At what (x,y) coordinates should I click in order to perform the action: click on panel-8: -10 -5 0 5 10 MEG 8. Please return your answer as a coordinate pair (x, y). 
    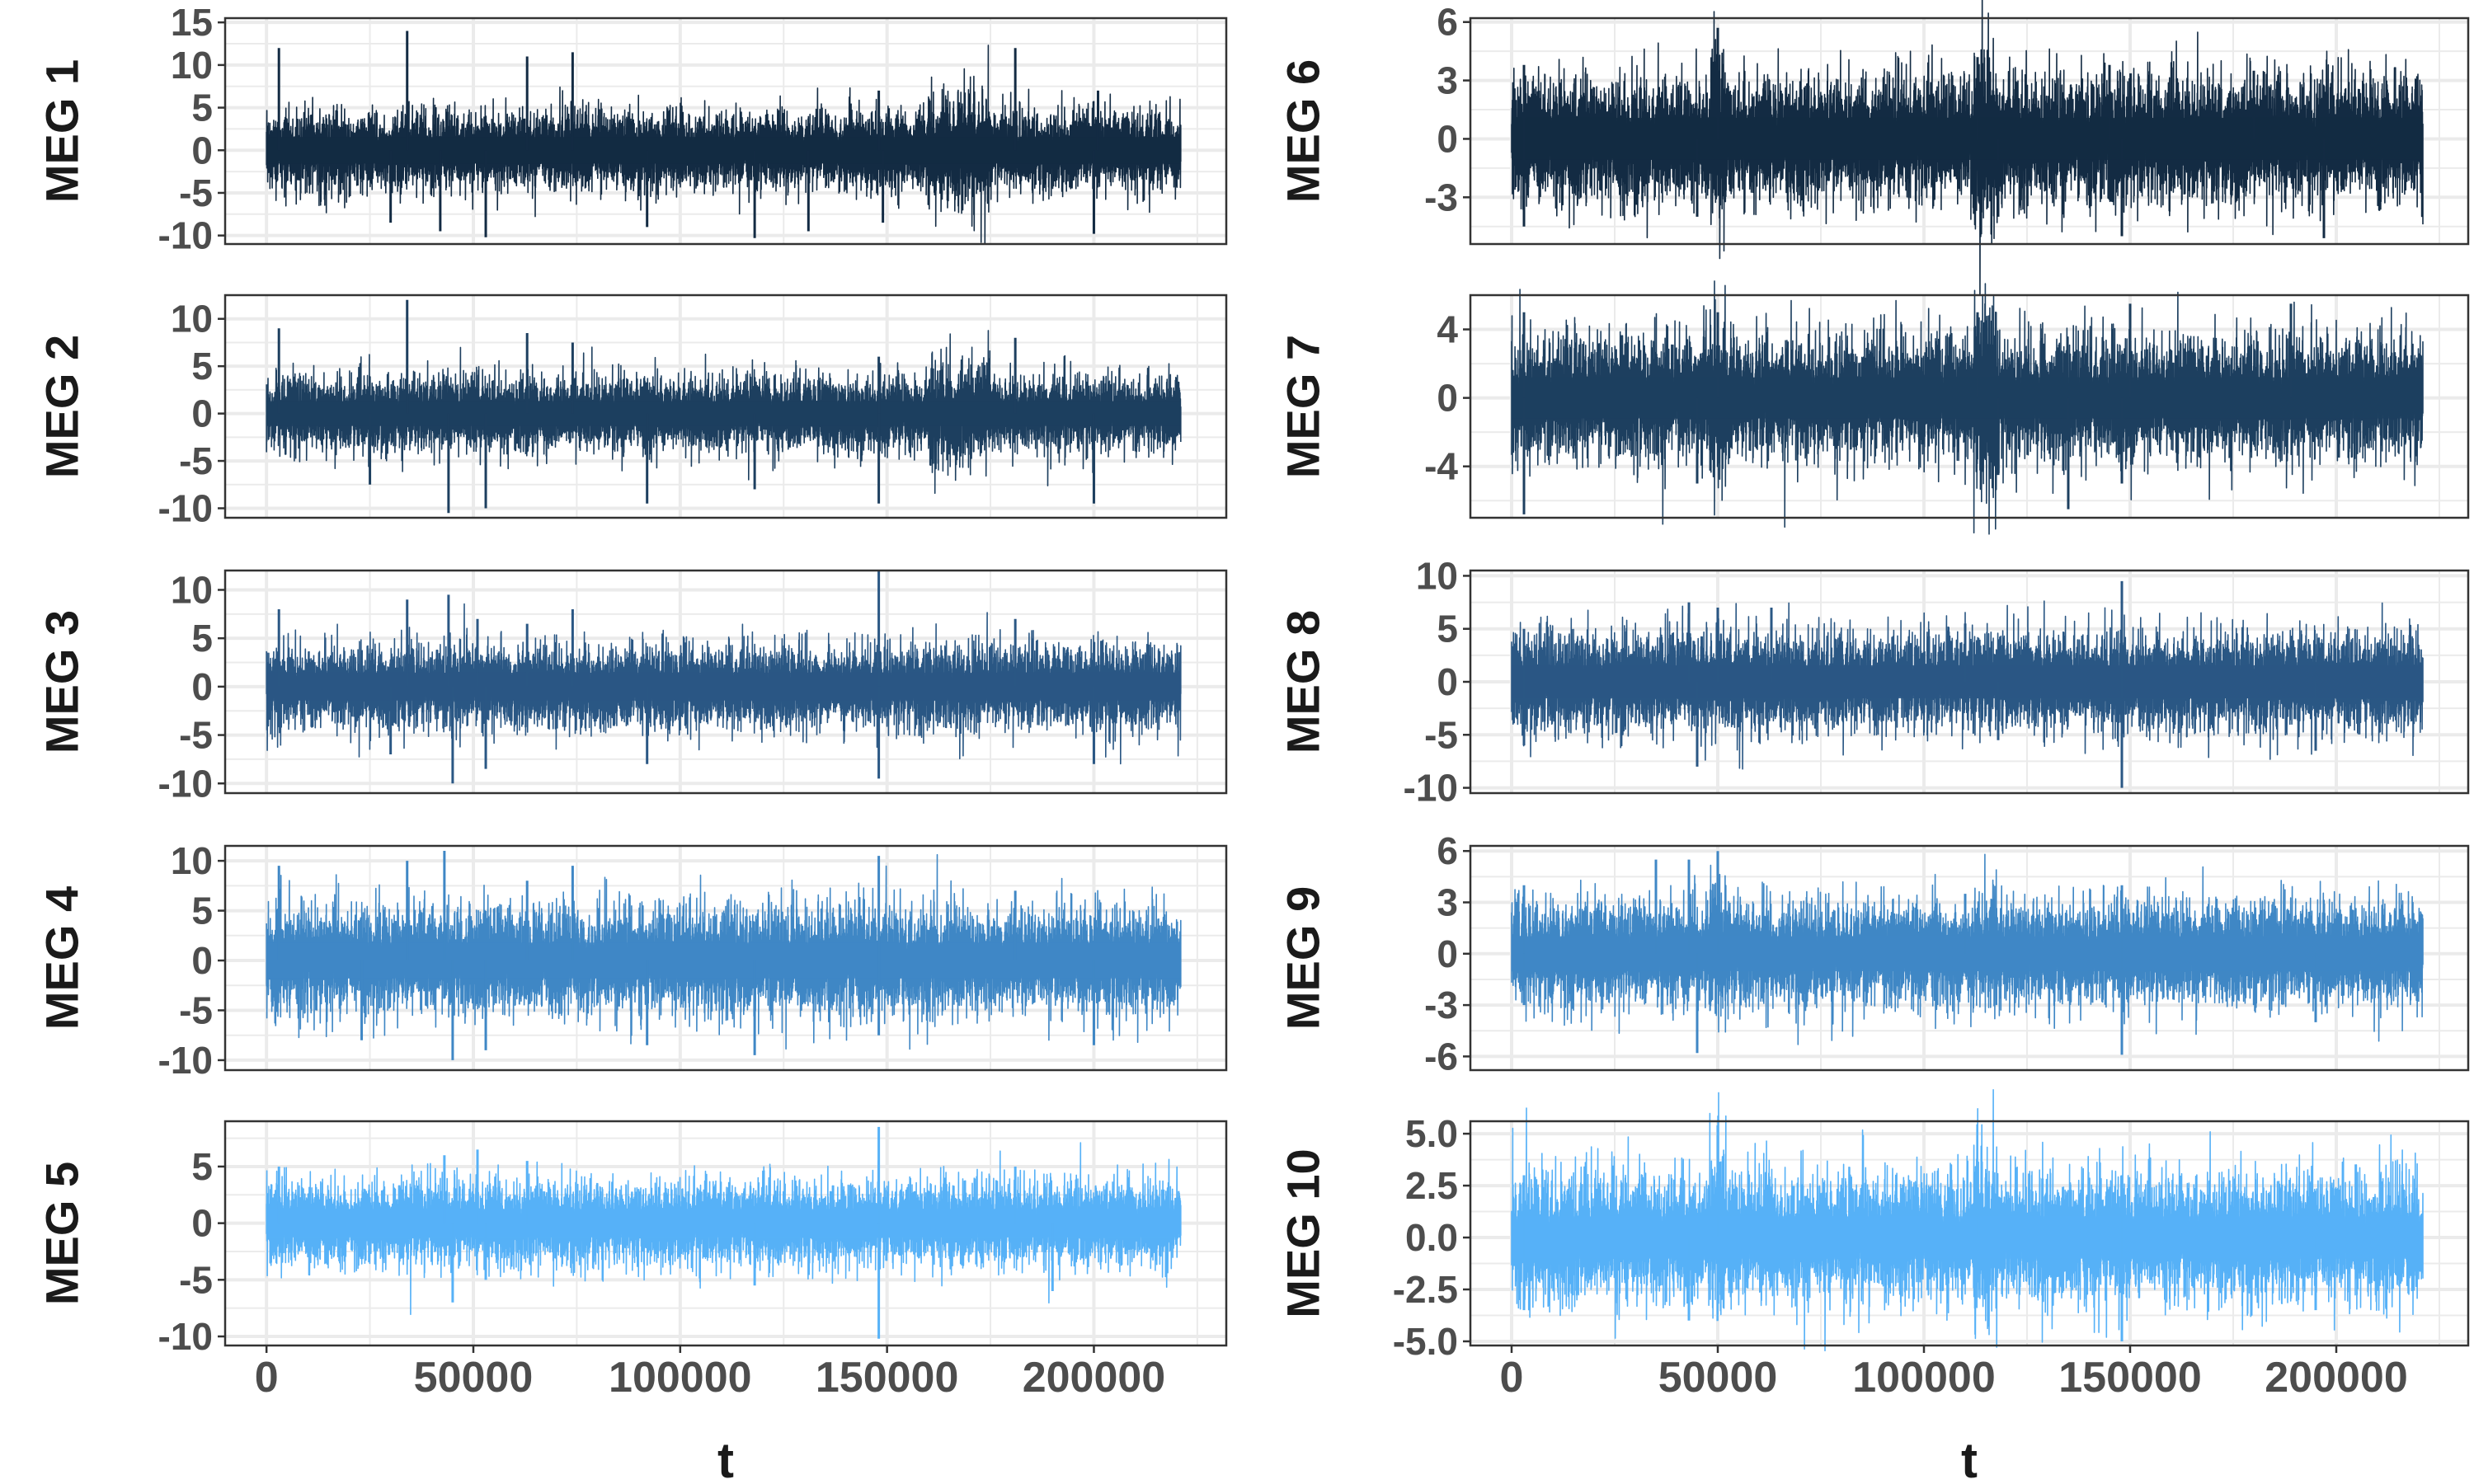
    Looking at the image, I should click on (1873, 682).